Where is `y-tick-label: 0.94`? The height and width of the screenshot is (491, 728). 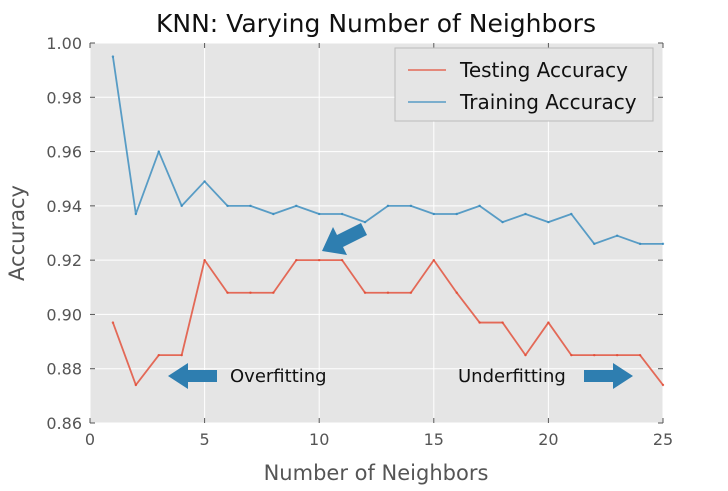 y-tick-label: 0.94 is located at coordinates (64, 206).